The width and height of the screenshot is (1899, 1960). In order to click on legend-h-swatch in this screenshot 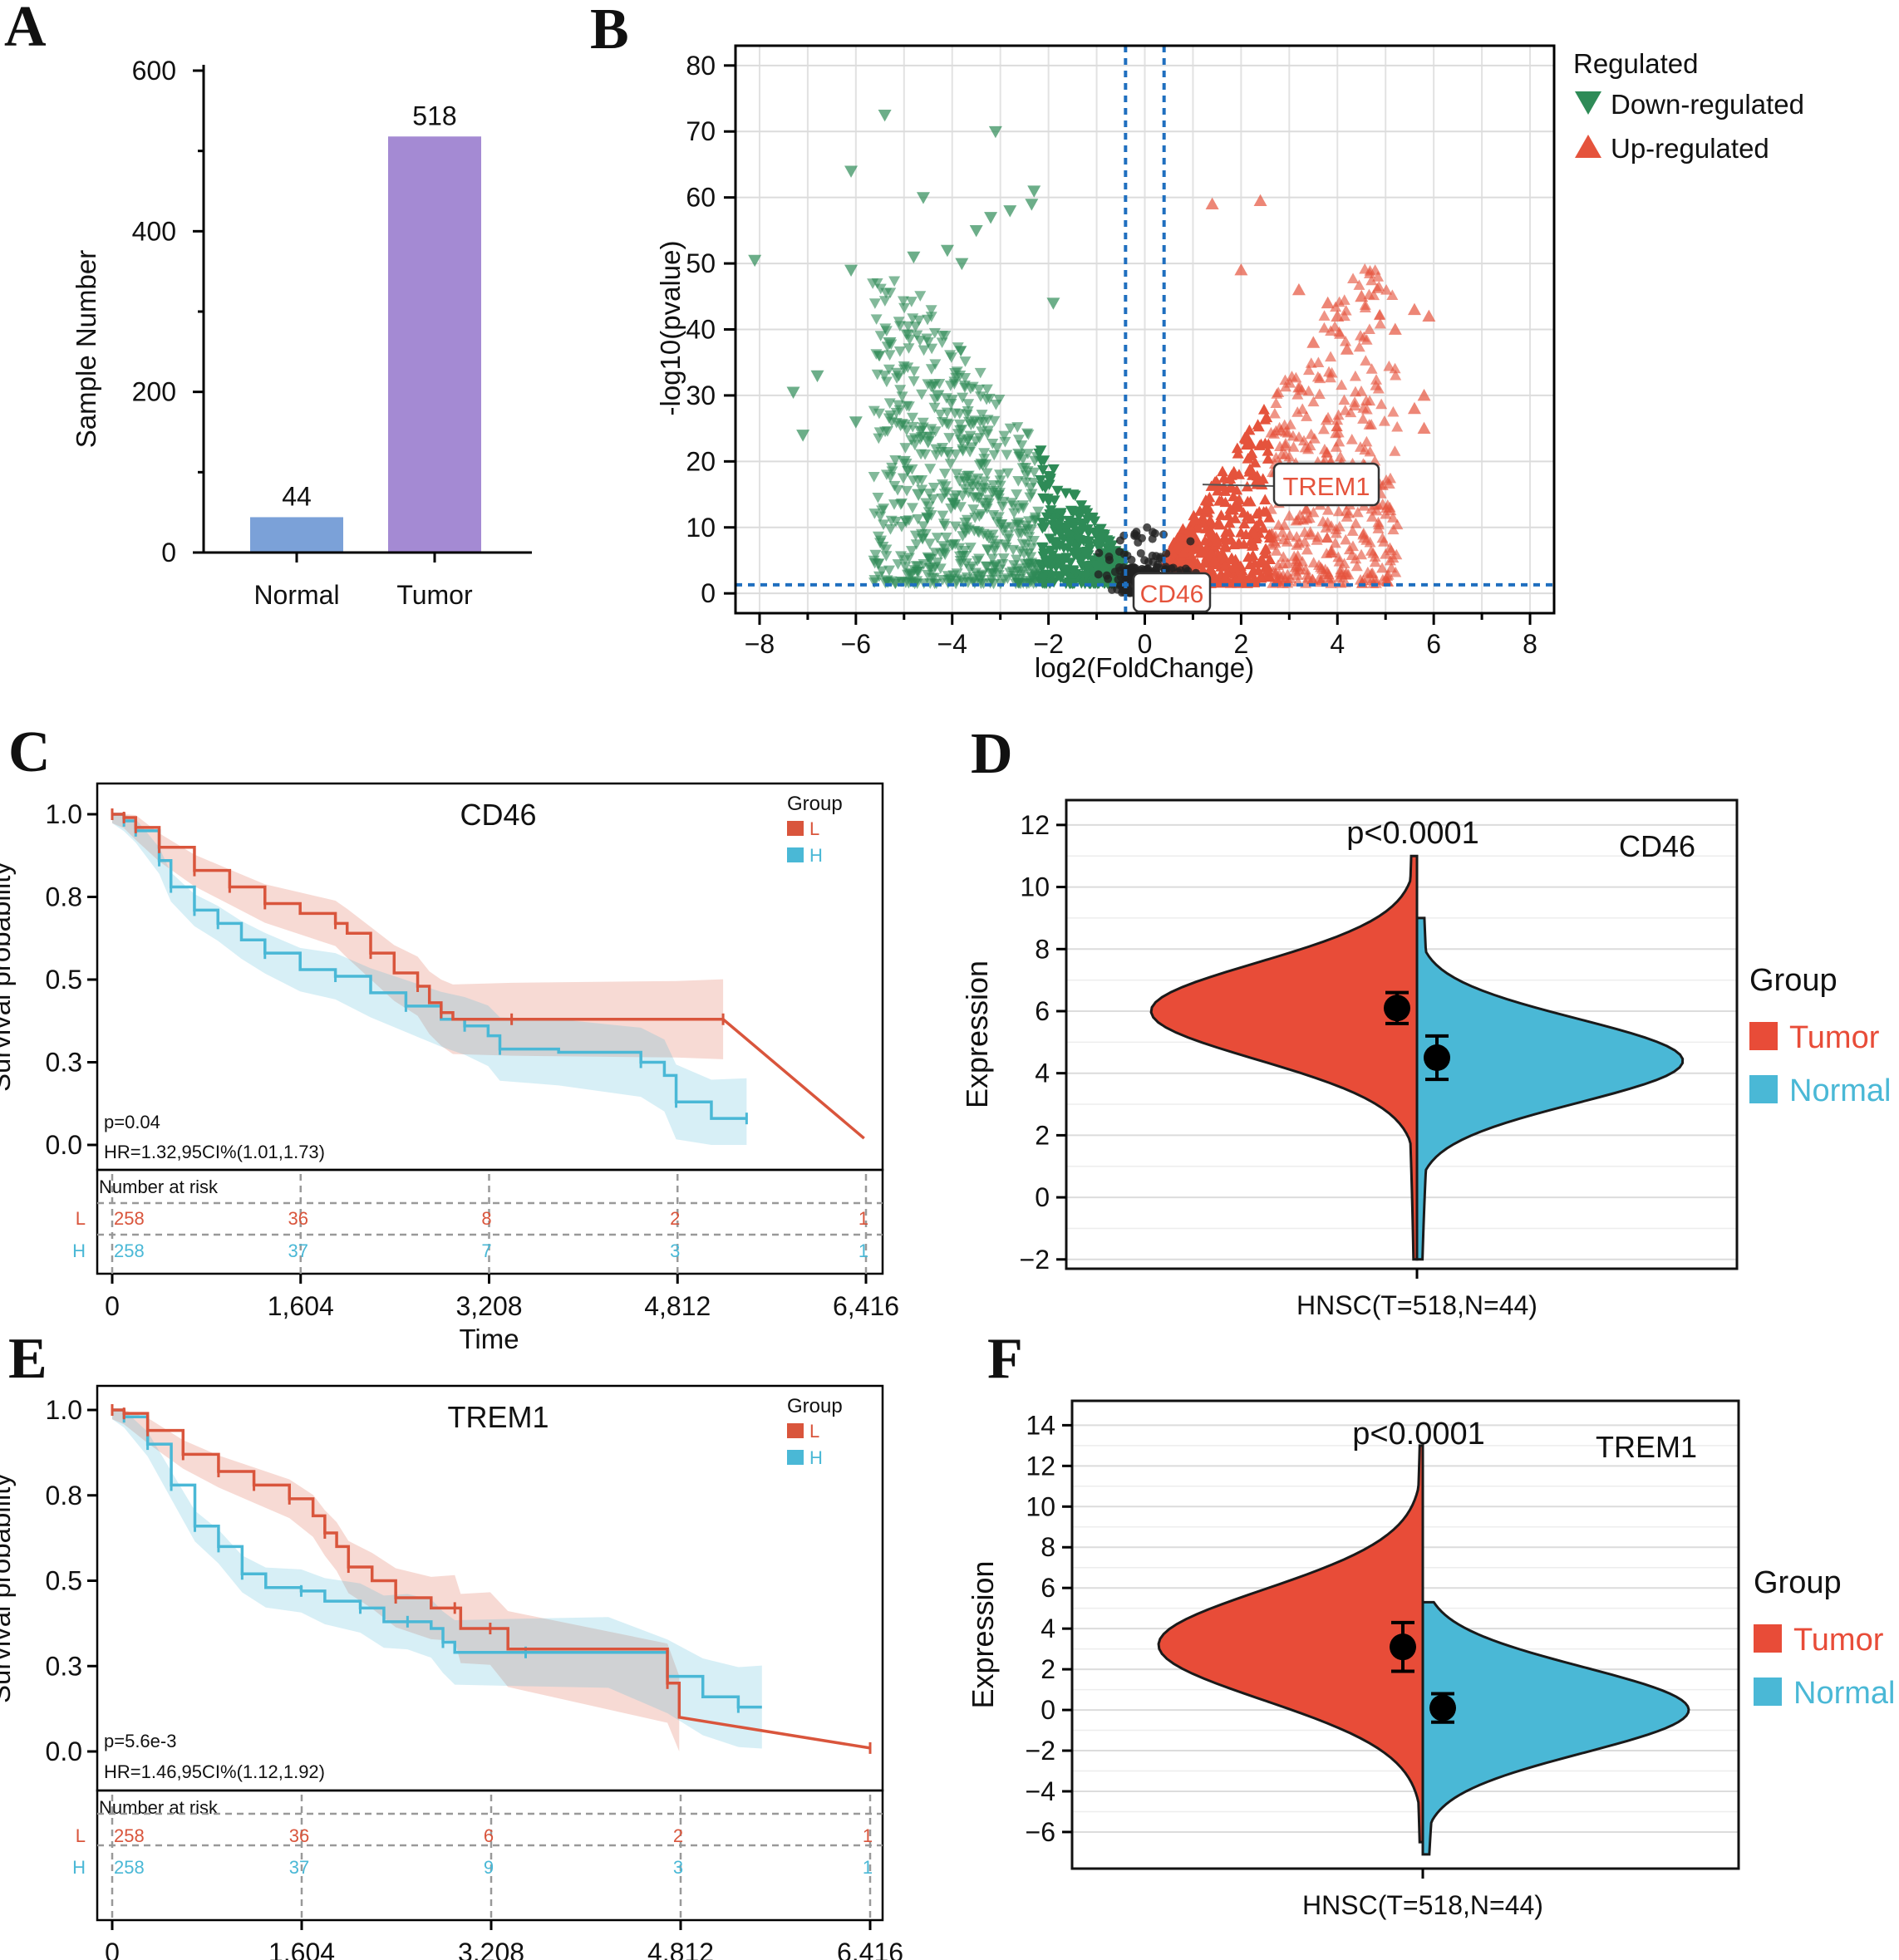, I will do `click(795, 1457)`.